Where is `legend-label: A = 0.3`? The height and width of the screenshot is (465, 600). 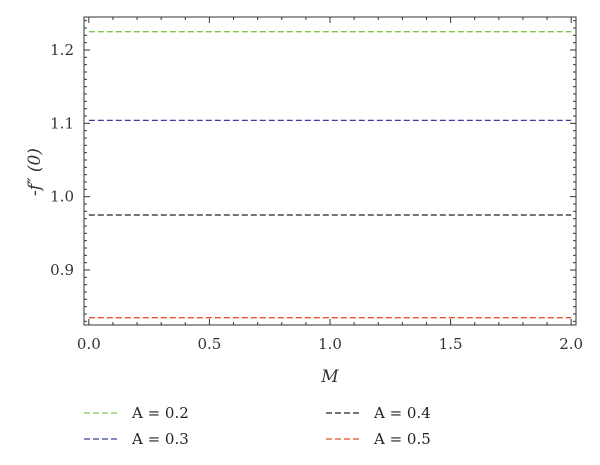
legend-label: A = 0.3 is located at coordinates (160, 439).